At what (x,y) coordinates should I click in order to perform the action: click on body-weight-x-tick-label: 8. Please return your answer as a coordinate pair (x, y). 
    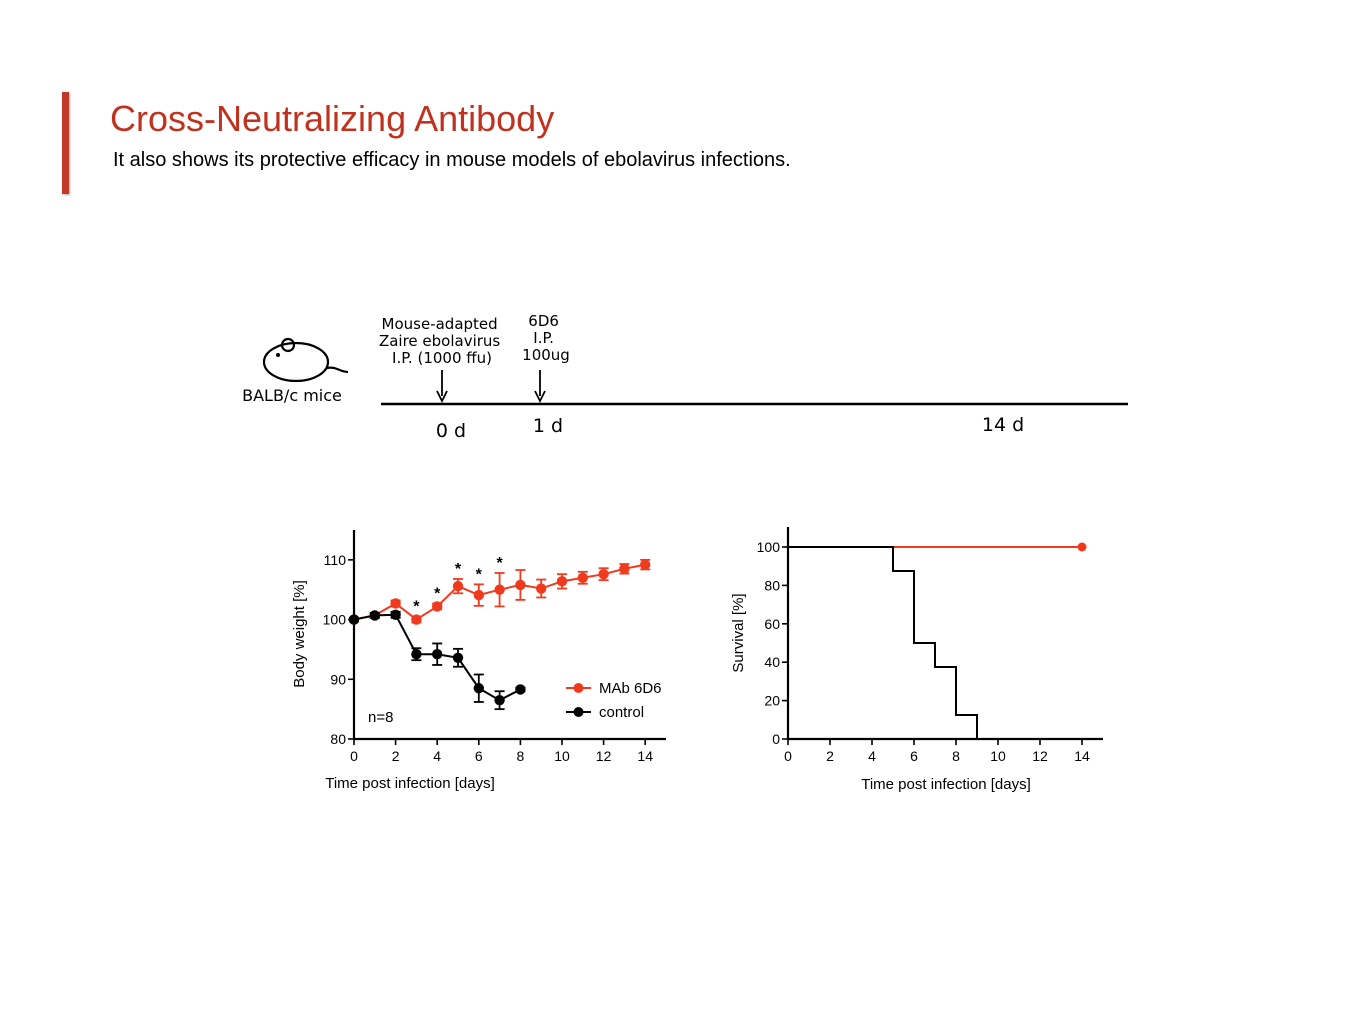
    Looking at the image, I should click on (521, 756).